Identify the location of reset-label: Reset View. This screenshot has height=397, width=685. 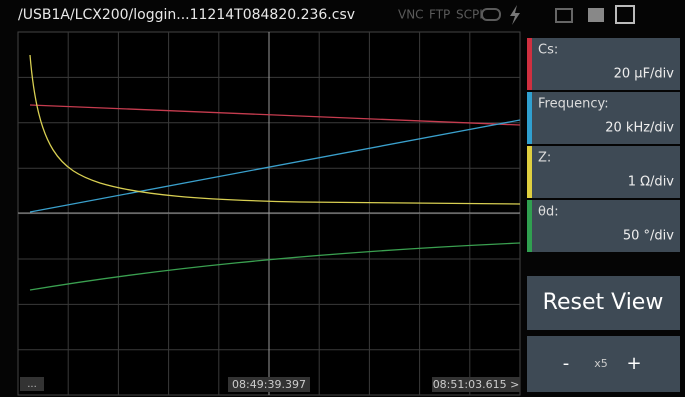
(603, 302).